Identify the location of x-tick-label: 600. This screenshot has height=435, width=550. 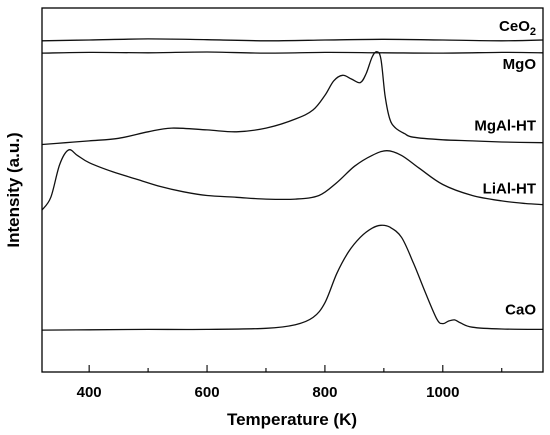
(207, 392).